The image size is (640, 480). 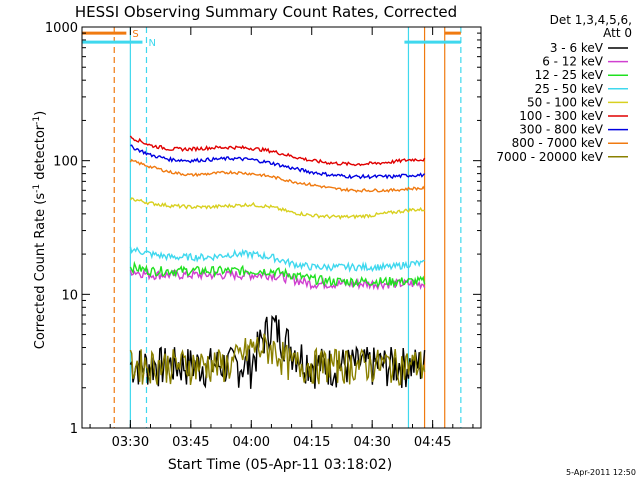 What do you see at coordinates (40, 113) in the screenshot?
I see `y-axis-label-end: )` at bounding box center [40, 113].